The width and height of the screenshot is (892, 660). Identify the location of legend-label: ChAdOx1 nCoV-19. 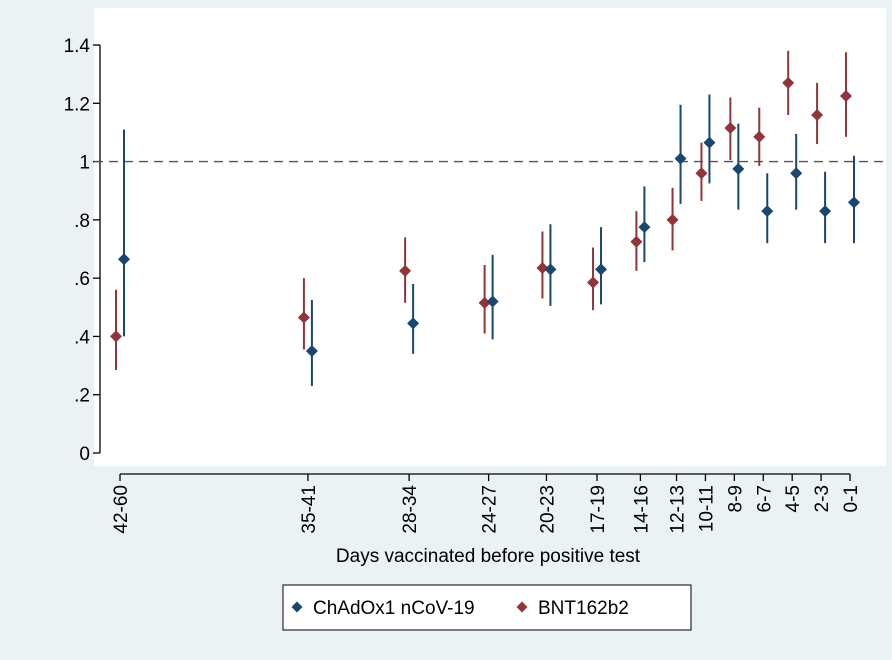
(394, 608).